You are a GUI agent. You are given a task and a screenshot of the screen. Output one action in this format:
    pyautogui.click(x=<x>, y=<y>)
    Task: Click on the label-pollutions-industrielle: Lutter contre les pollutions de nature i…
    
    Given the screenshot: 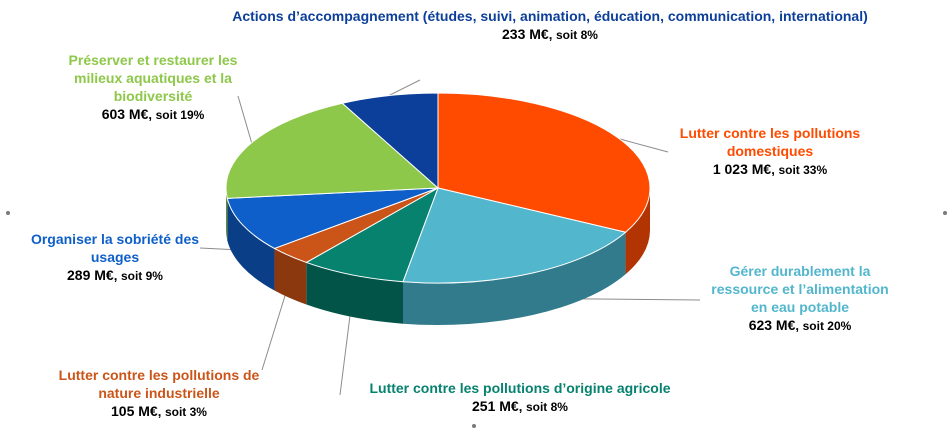 What is the action you would take?
    pyautogui.click(x=159, y=394)
    